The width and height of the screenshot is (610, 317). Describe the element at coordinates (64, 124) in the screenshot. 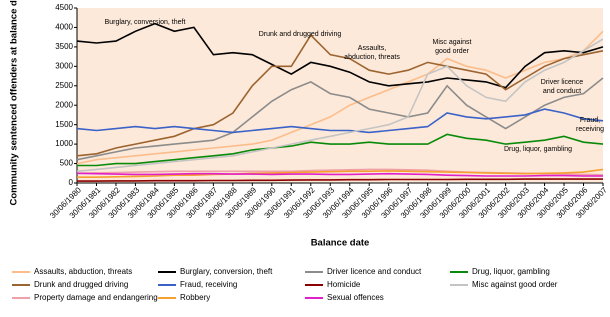

I see `y-tick-label: 1500` at that location.